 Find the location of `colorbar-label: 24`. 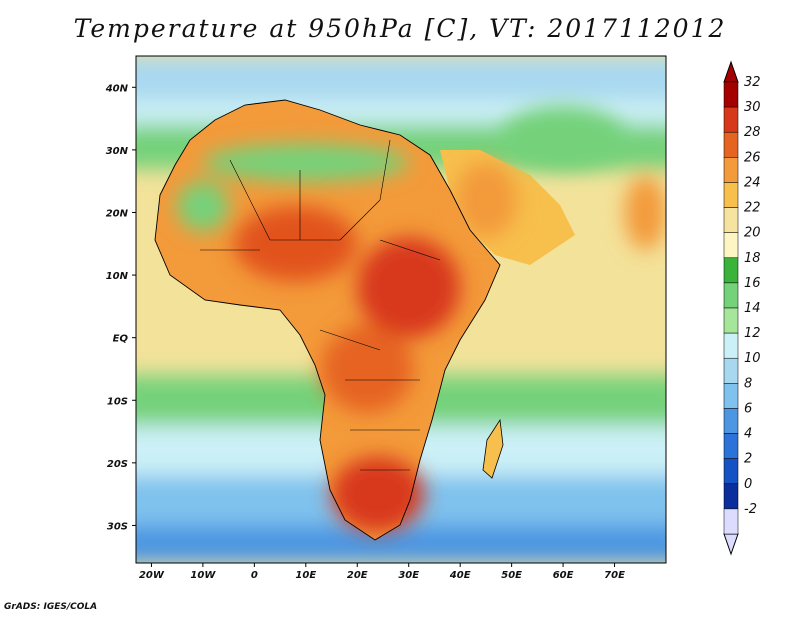

colorbar-label: 24 is located at coordinates (752, 182).